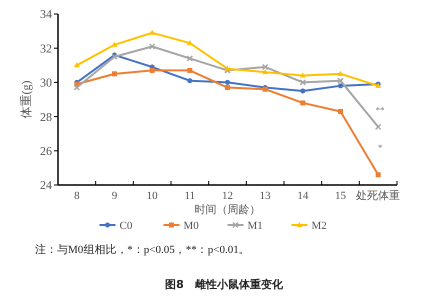 This screenshot has width=448, height=298. What do you see at coordinates (46, 117) in the screenshot?
I see `y-tick-label: 28` at bounding box center [46, 117].